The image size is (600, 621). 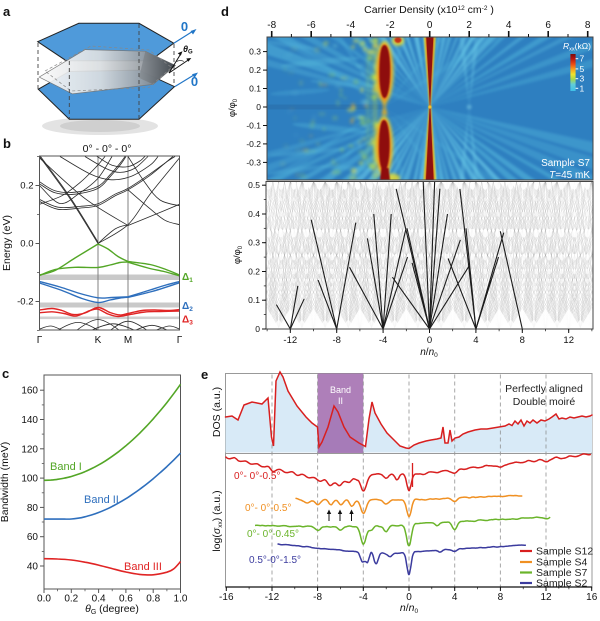 What do you see at coordinates (226, 597) in the screenshot?
I see `svg-text: -16` at bounding box center [226, 597].